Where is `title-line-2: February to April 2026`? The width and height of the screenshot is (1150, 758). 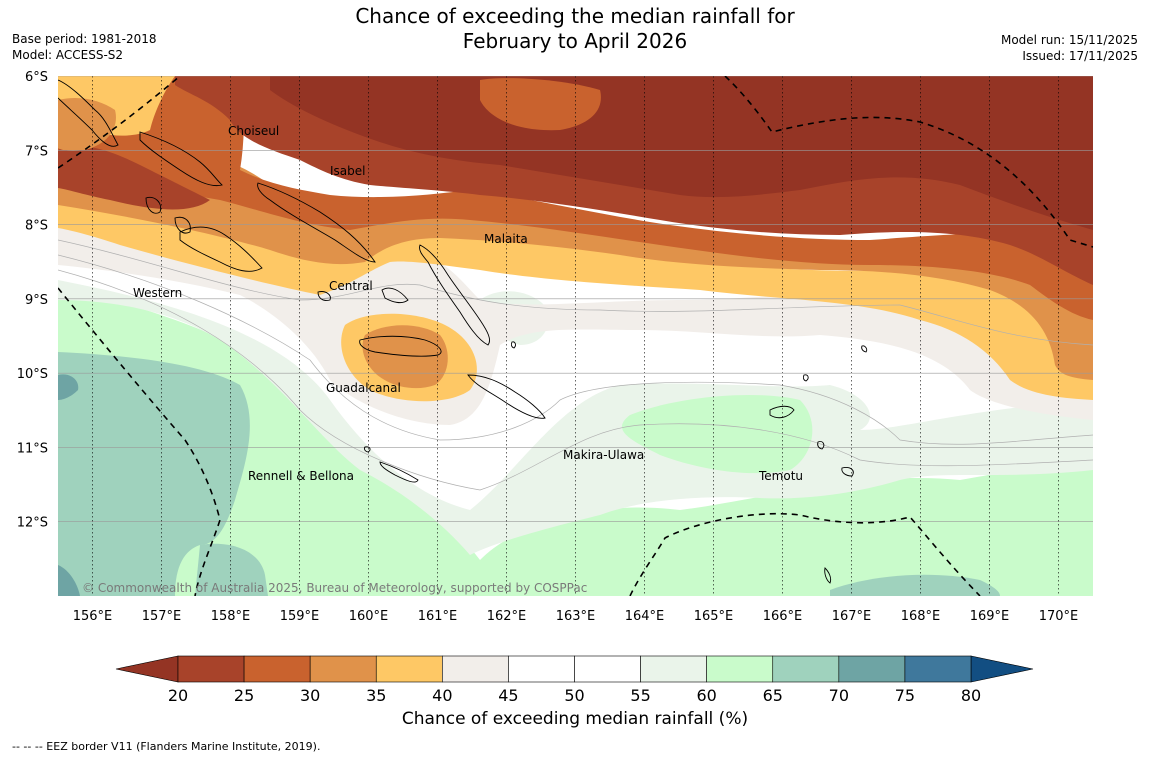
title-line-2: February to April 2026 is located at coordinates (575, 41).